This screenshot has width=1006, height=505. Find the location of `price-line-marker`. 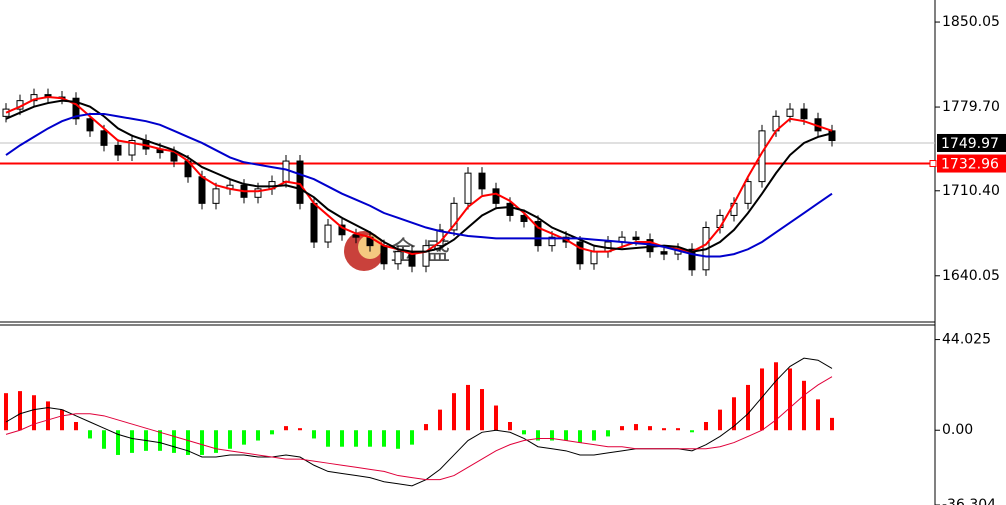

price-line-marker is located at coordinates (933, 164).